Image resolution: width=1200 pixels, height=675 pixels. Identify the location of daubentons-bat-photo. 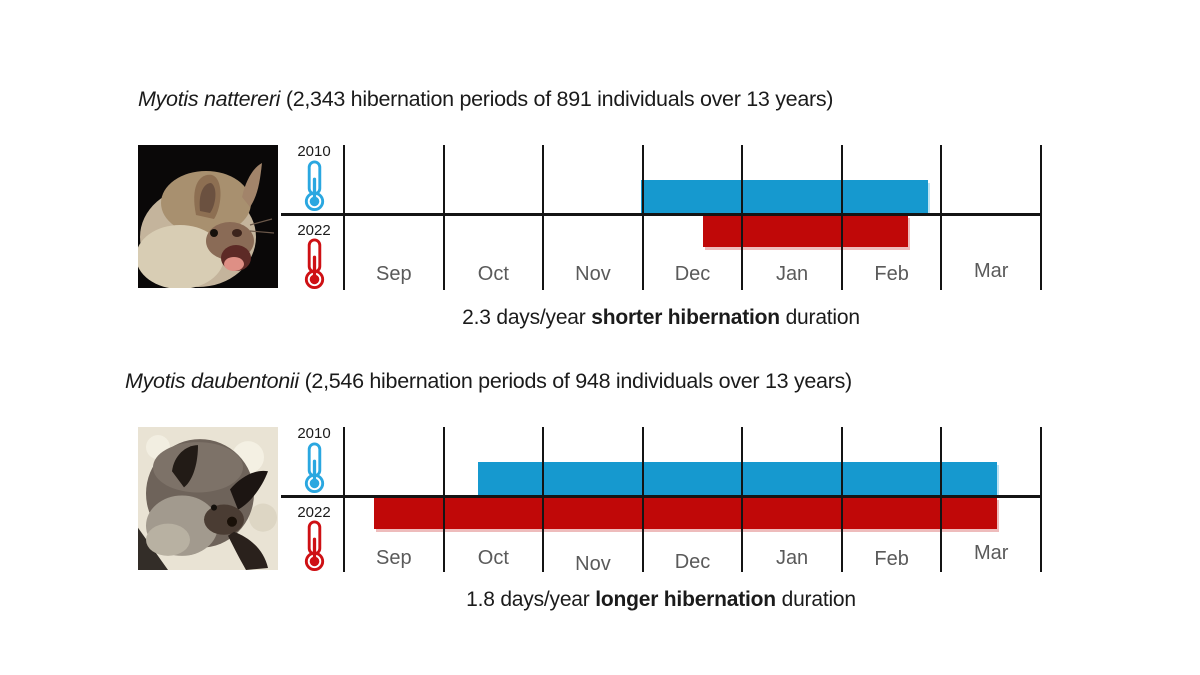
(208, 498).